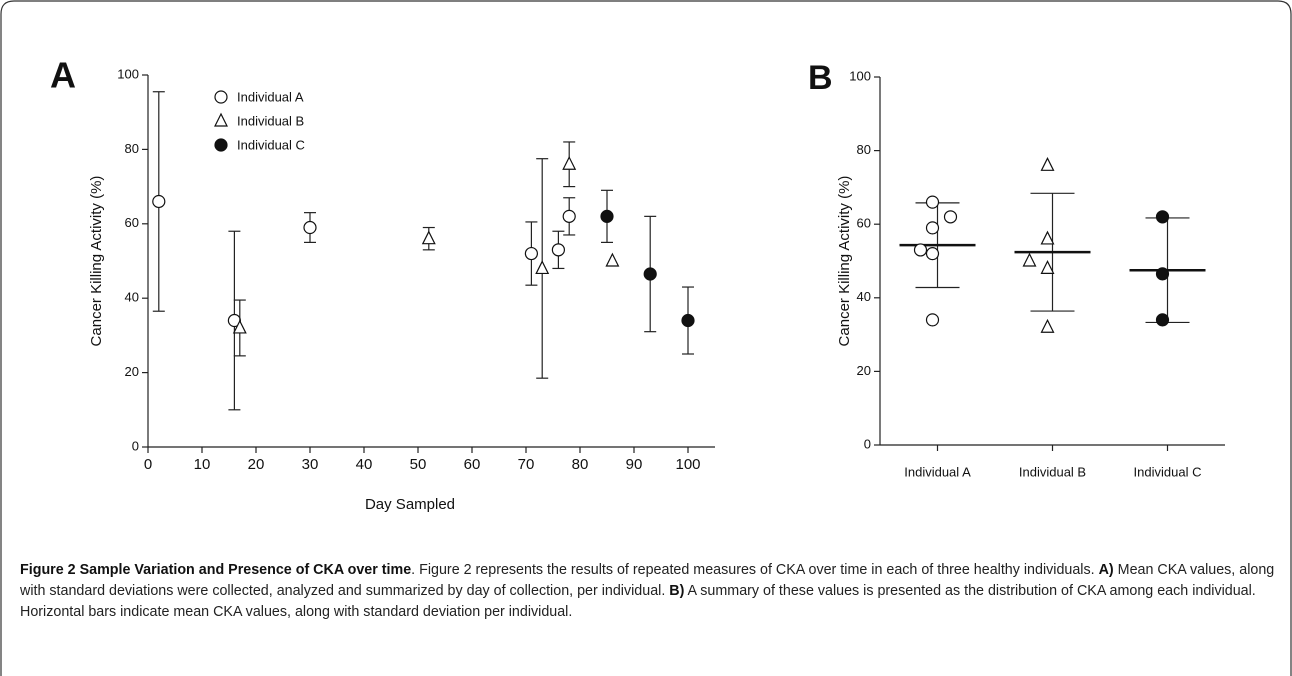  Describe the element at coordinates (687, 464) in the screenshot. I see `x-tick-label: 100` at that location.